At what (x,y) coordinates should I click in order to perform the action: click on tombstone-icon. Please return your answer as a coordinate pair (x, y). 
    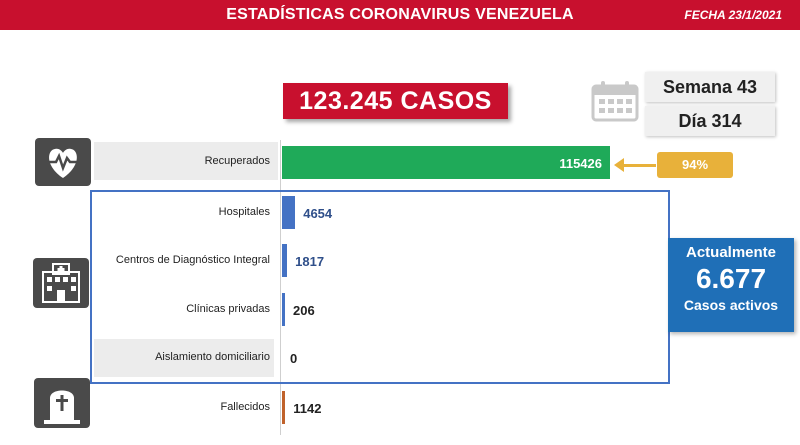
    Looking at the image, I should click on (62, 403).